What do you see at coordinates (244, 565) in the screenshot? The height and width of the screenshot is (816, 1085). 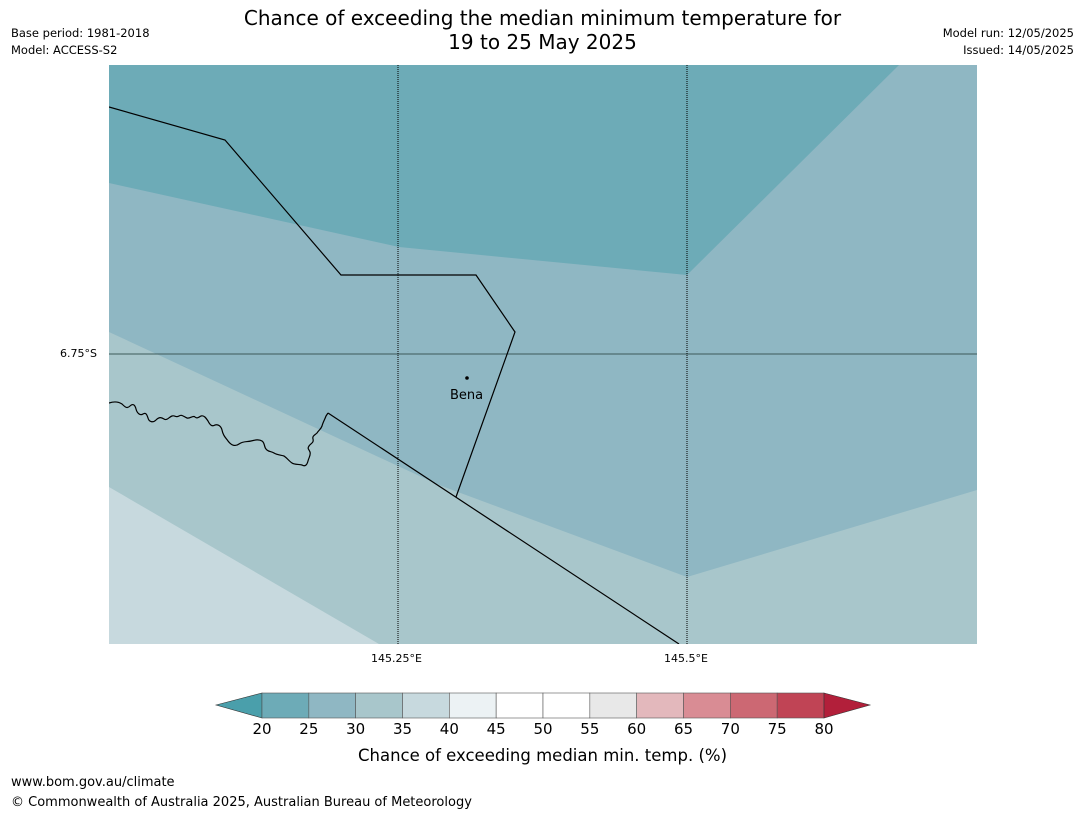 I see `band-35-40-region` at bounding box center [244, 565].